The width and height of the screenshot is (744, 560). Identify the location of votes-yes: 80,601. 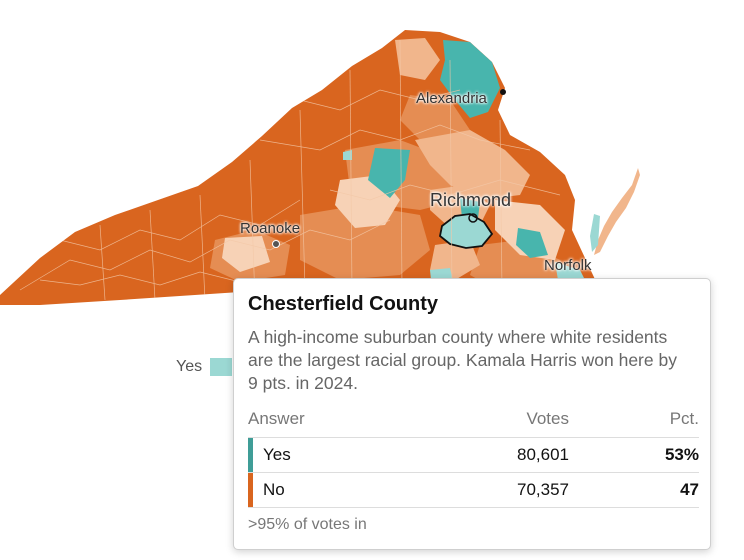
(492, 455).